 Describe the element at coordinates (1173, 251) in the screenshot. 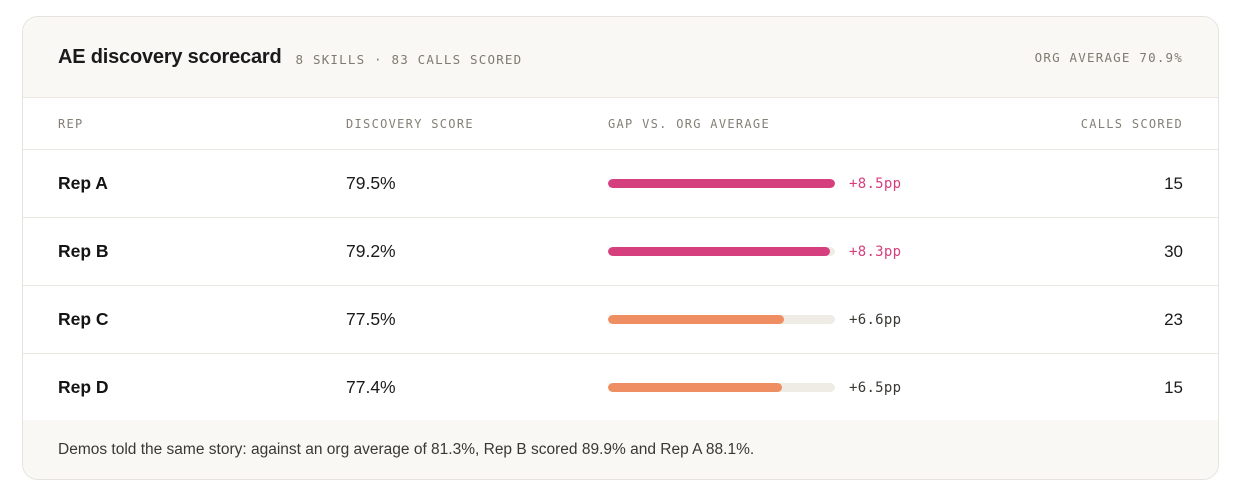

I see `calls-scored: 30` at that location.